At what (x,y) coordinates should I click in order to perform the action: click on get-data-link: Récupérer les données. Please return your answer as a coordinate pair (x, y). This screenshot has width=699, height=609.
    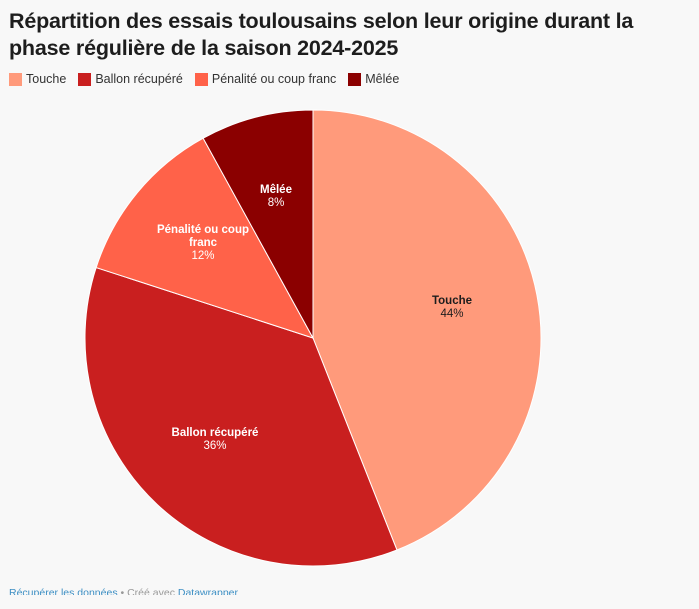
    Looking at the image, I should click on (63, 591).